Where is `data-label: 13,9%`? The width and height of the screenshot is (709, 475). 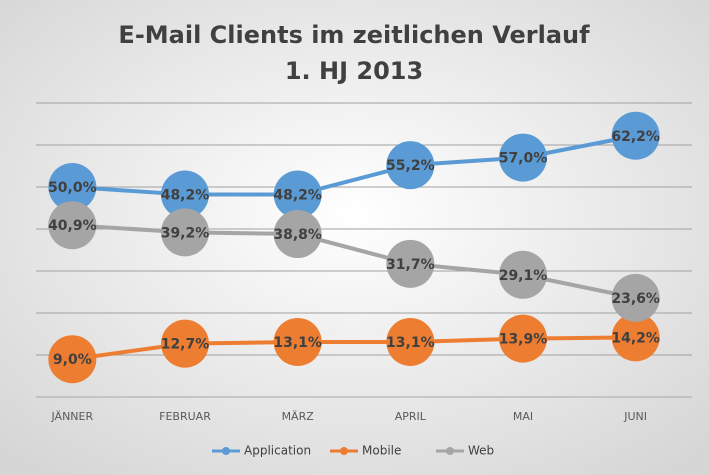 data-label: 13,9% is located at coordinates (523, 340).